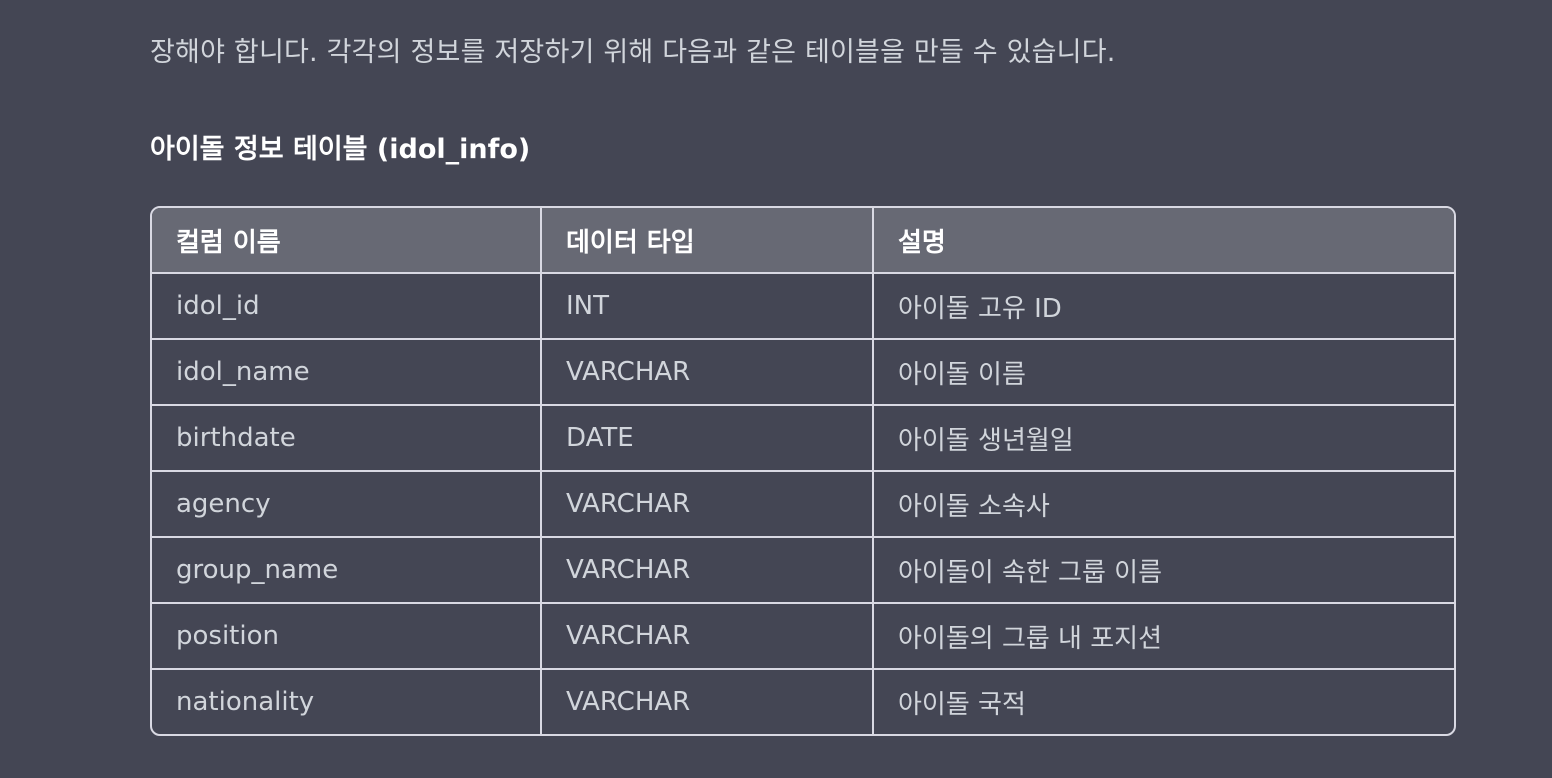 This screenshot has height=778, width=1552. I want to click on cell-column-name: idol_id, so click(347, 306).